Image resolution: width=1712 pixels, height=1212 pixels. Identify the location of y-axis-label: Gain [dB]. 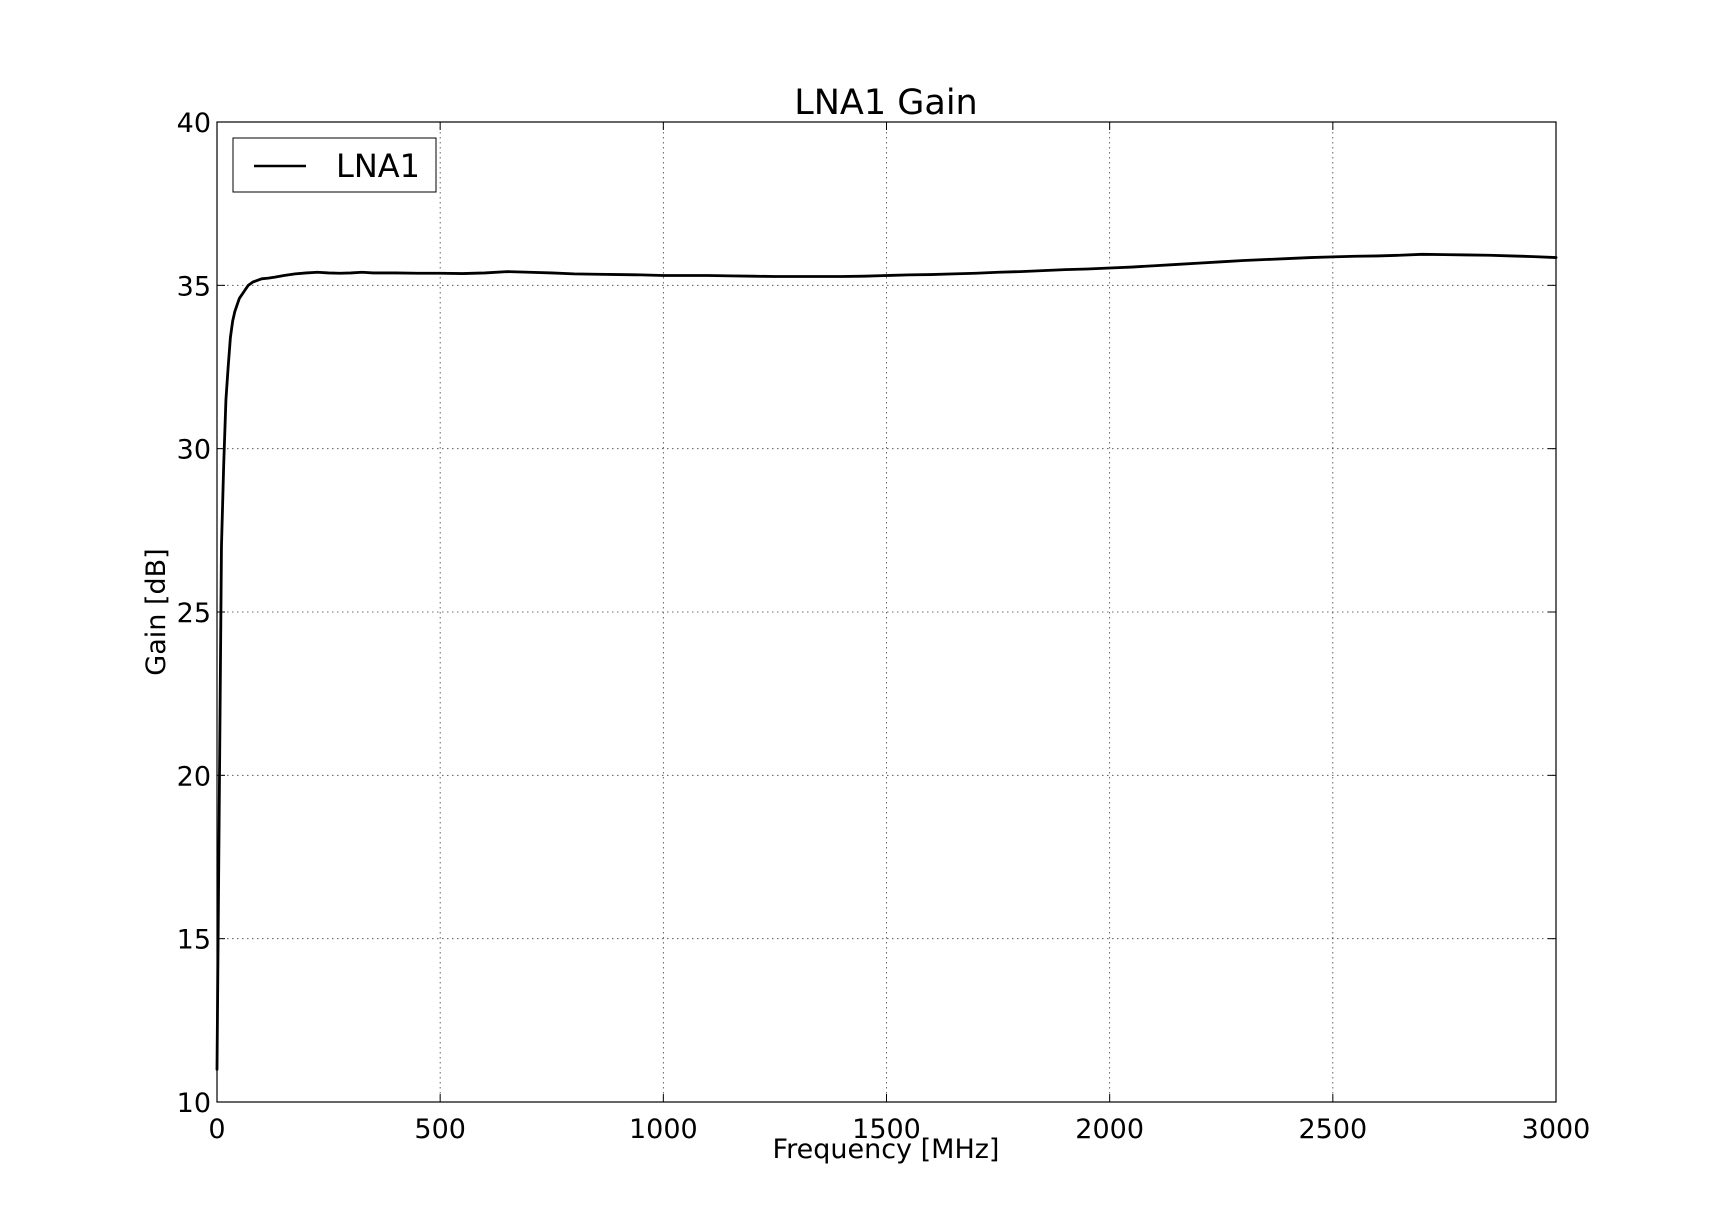
(156, 611).